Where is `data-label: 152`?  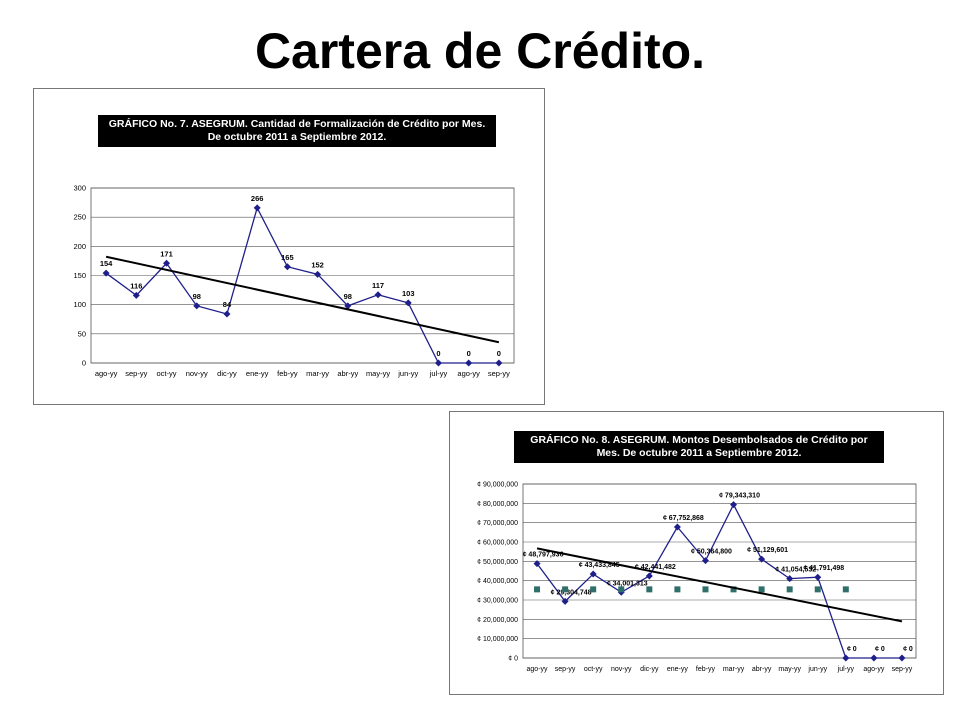
data-label: 152 is located at coordinates (317, 264).